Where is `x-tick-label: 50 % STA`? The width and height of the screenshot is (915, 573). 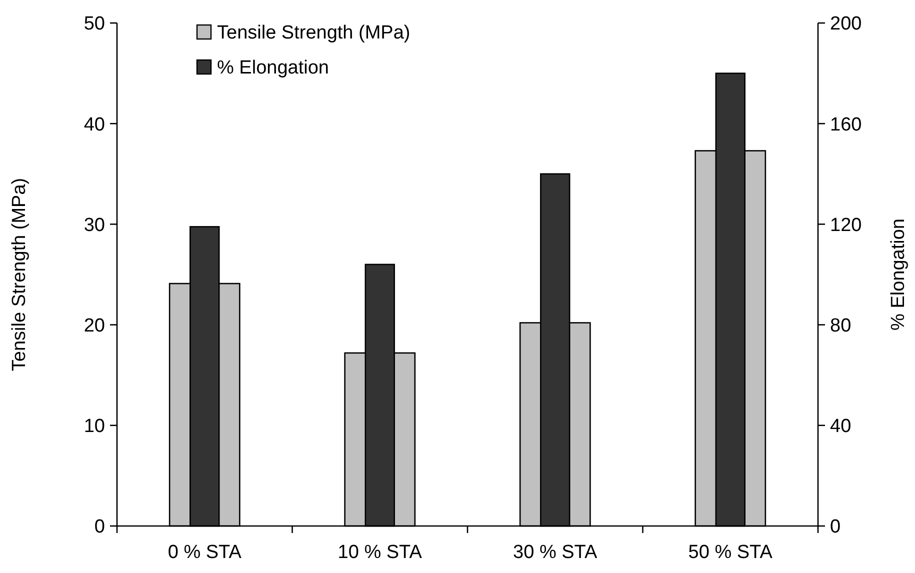 x-tick-label: 50 % STA is located at coordinates (730, 552).